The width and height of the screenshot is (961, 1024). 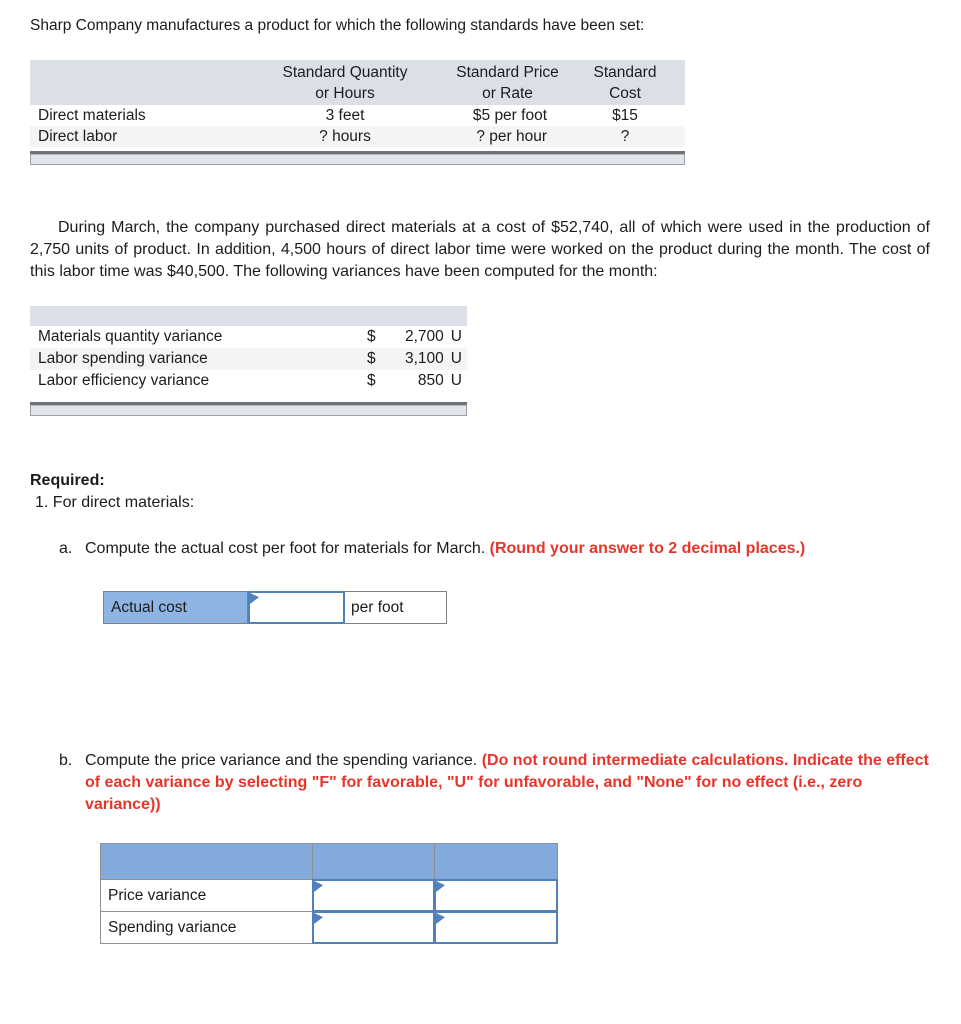 I want to click on table-row: Direct materials 3 feet $5 per foot $15, so click(x=357, y=115).